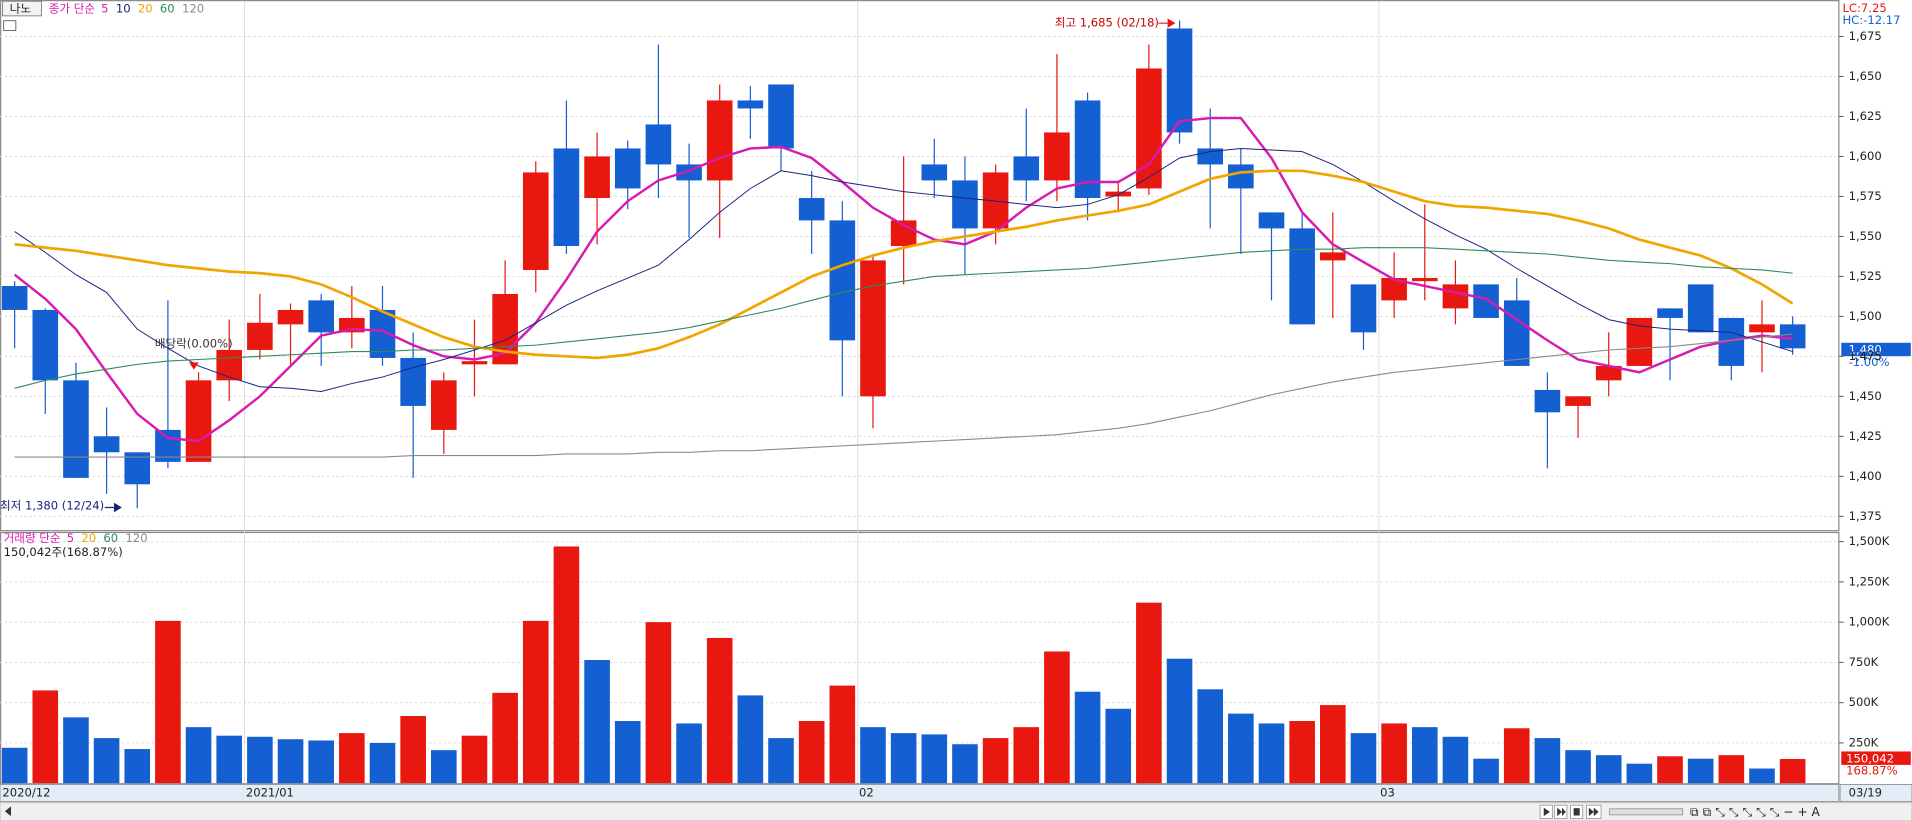 The image size is (1912, 821). What do you see at coordinates (194, 344) in the screenshot?
I see `dividend-annotation: 배당락(0.00%)` at bounding box center [194, 344].